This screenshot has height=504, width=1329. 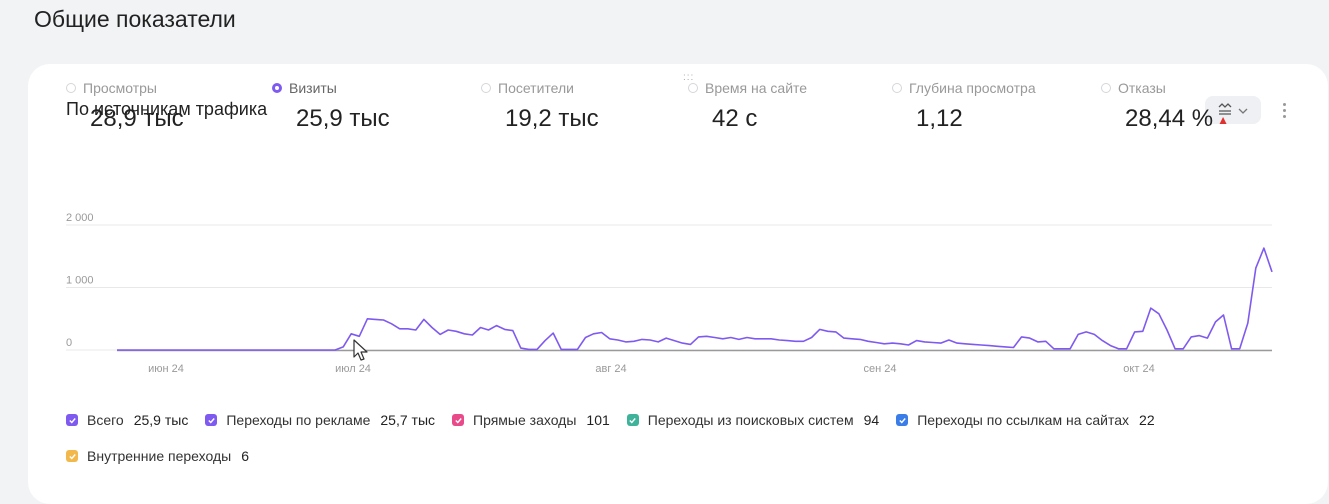 I want to click on metric-5: Отказы 28,44 % ▲, so click(x=1165, y=106).